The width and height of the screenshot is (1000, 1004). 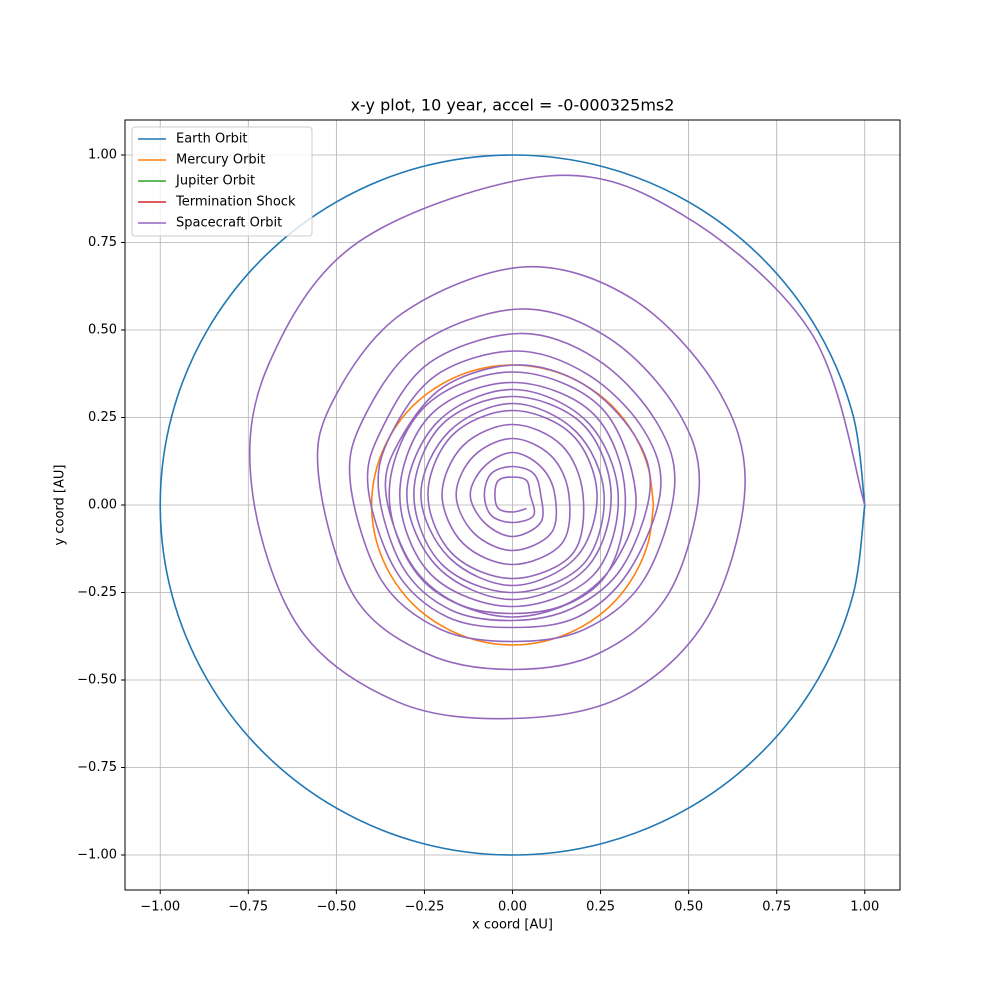 What do you see at coordinates (336, 907) in the screenshot?
I see `x-tick-label: −0.50` at bounding box center [336, 907].